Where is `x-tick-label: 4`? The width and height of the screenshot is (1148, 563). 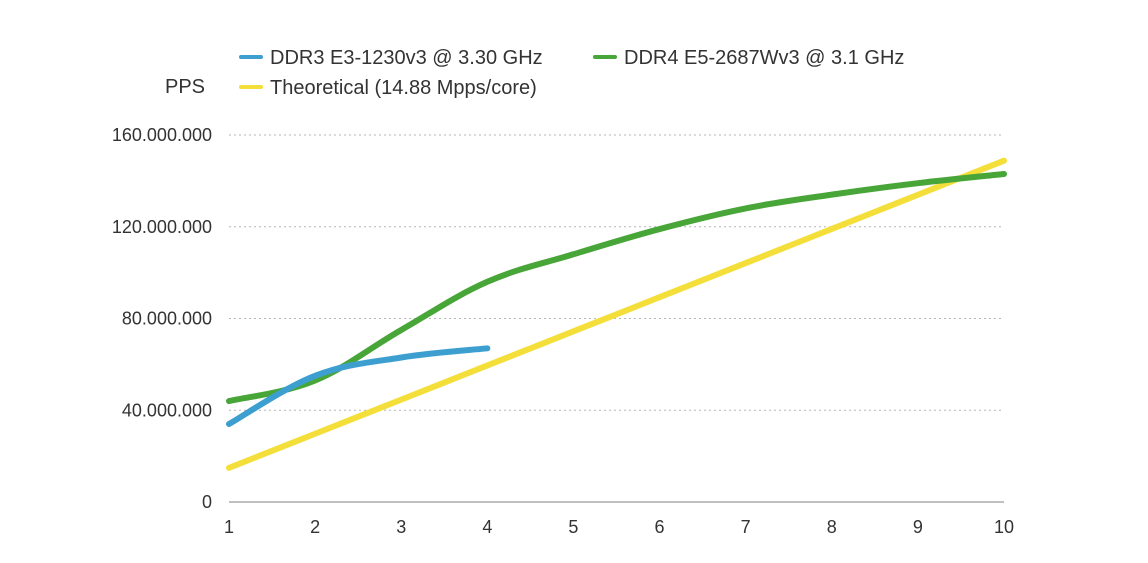 x-tick-label: 4 is located at coordinates (487, 527).